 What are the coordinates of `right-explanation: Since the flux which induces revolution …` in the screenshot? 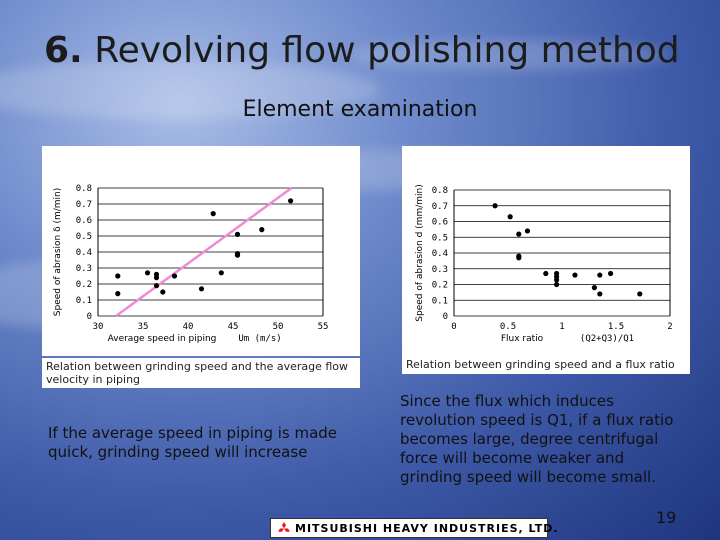 It's located at (537, 439).